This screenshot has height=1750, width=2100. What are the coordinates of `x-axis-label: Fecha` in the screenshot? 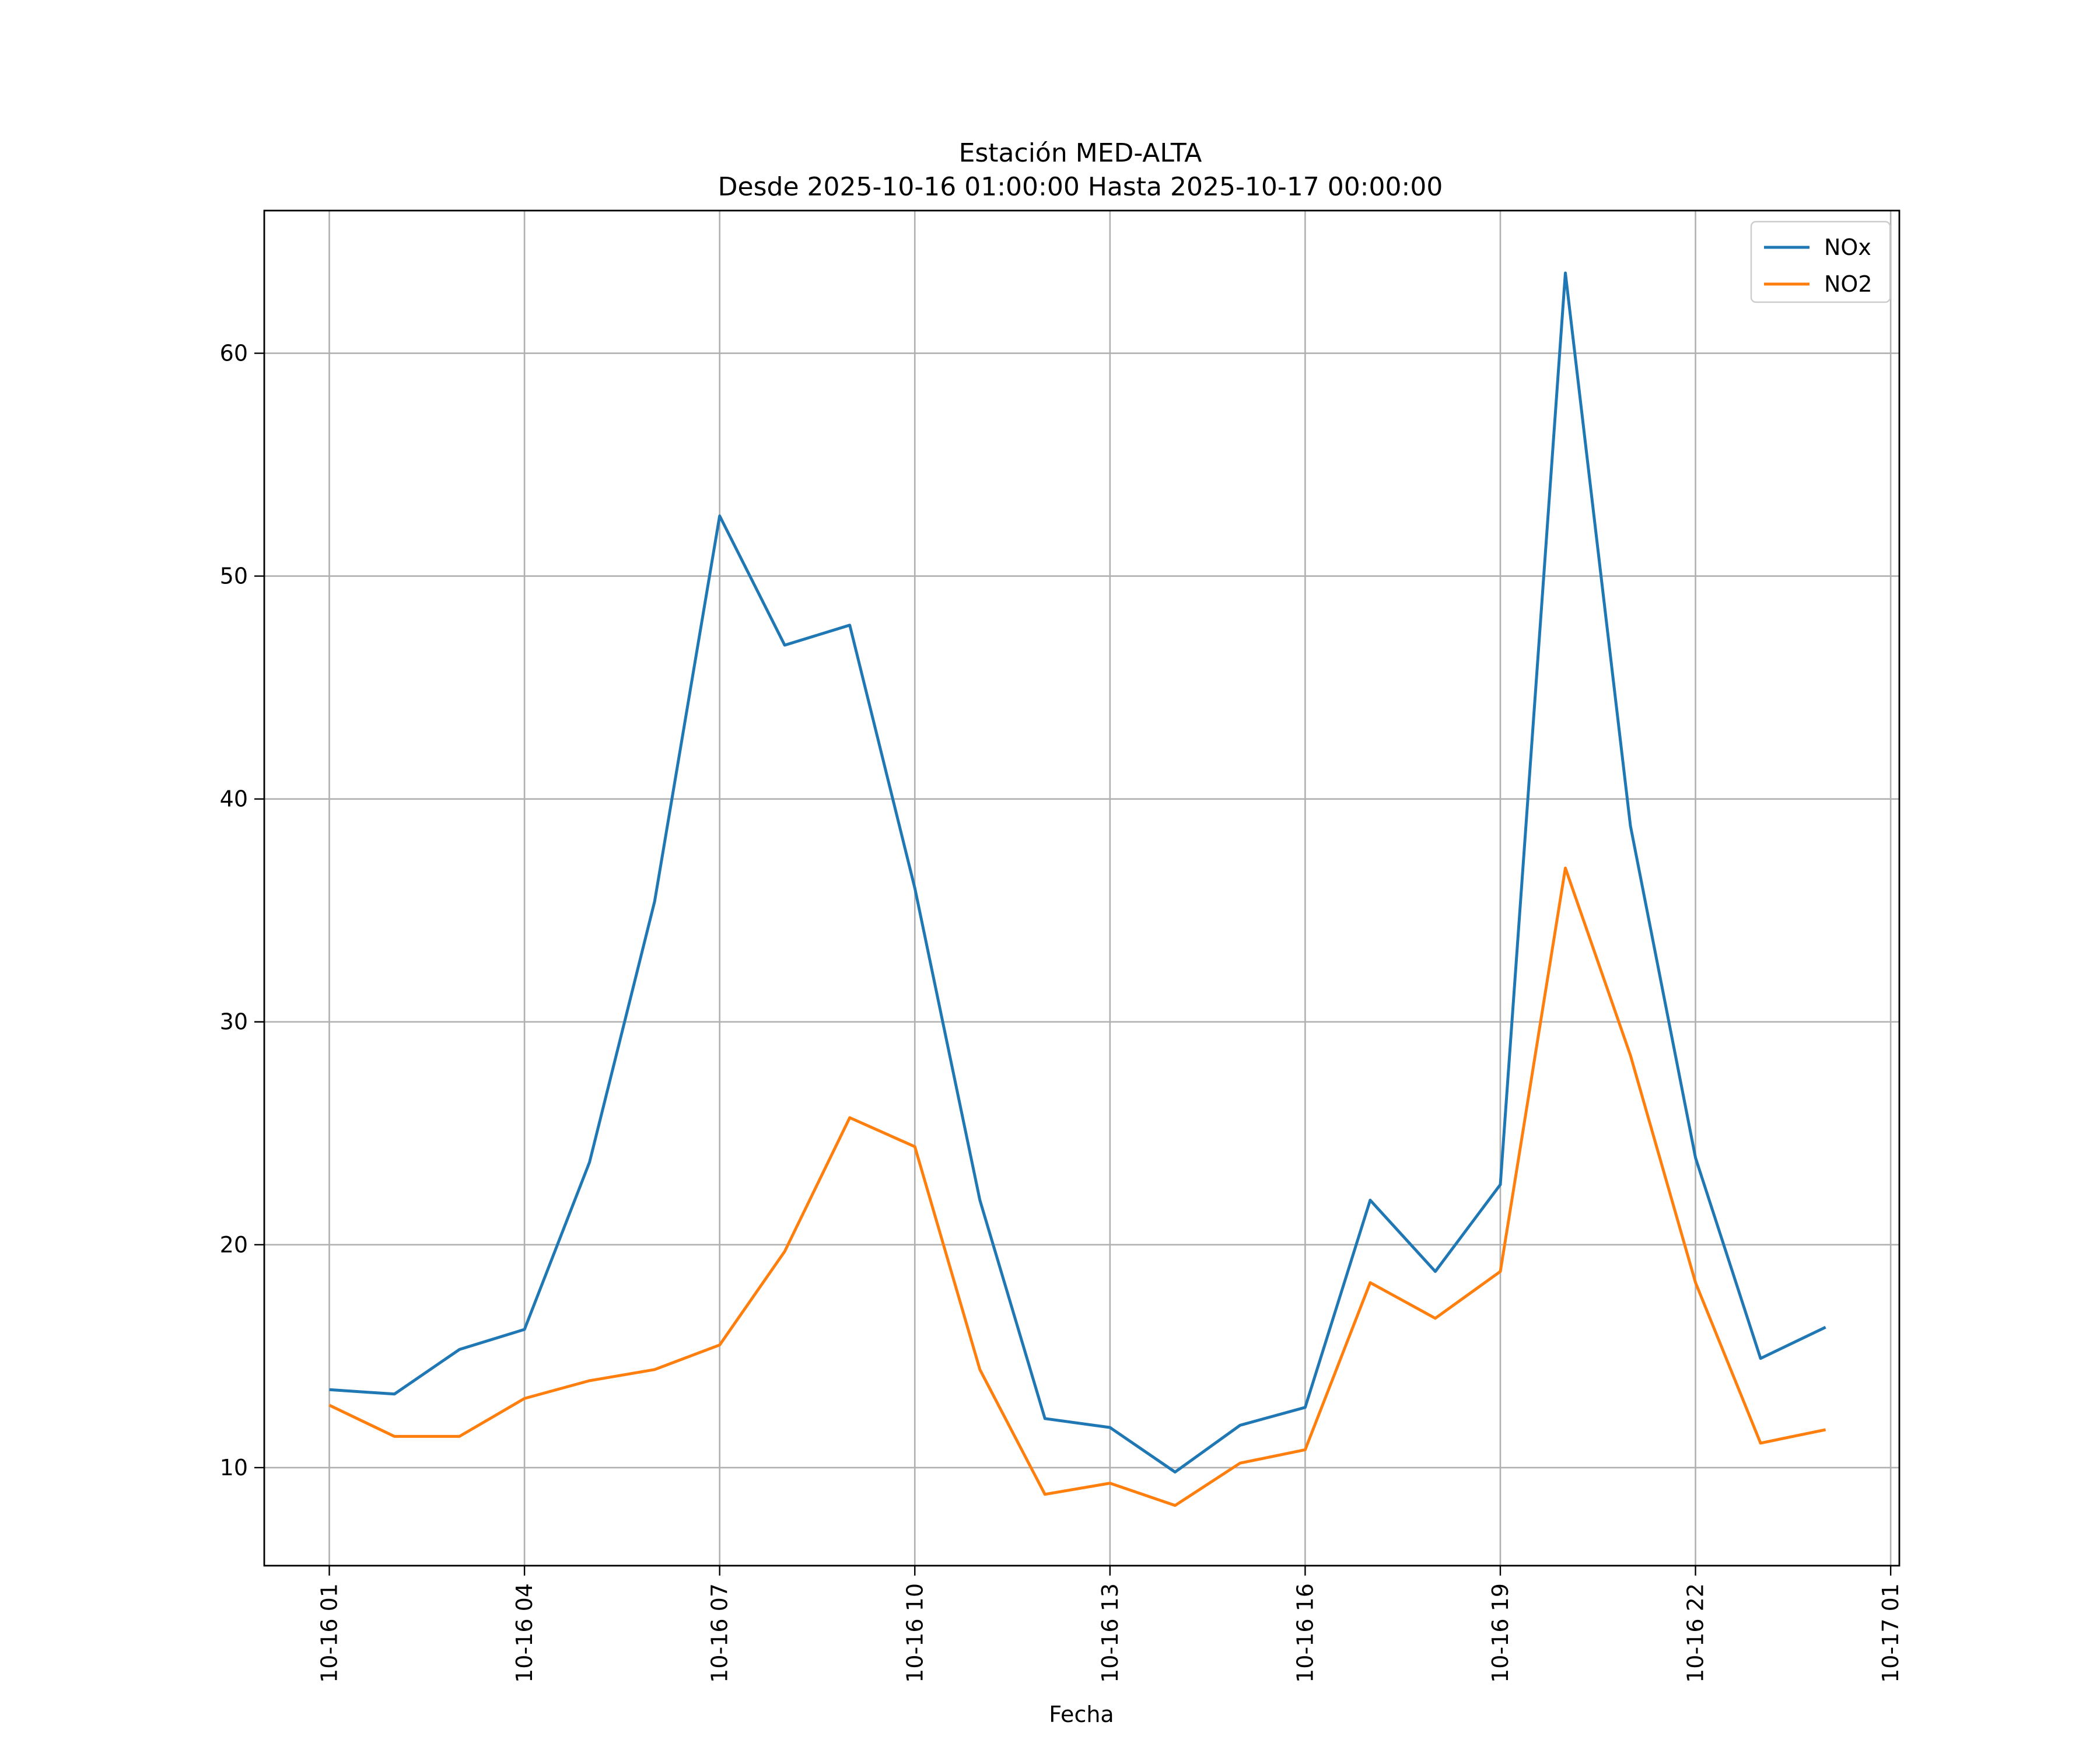 It's located at (1081, 1714).